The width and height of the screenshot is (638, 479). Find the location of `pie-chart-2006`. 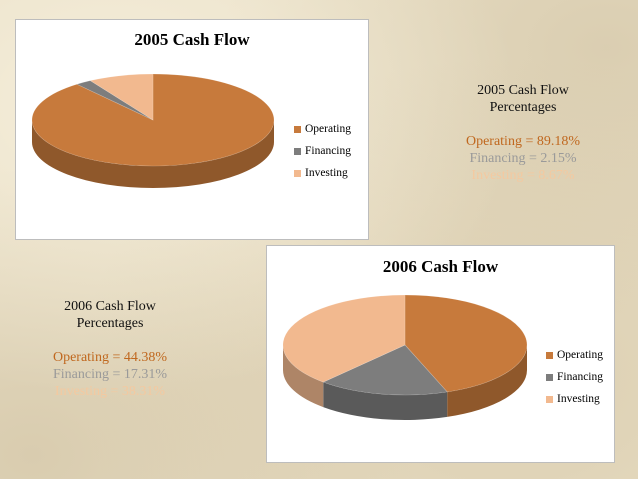

pie-chart-2006 is located at coordinates (405, 357).